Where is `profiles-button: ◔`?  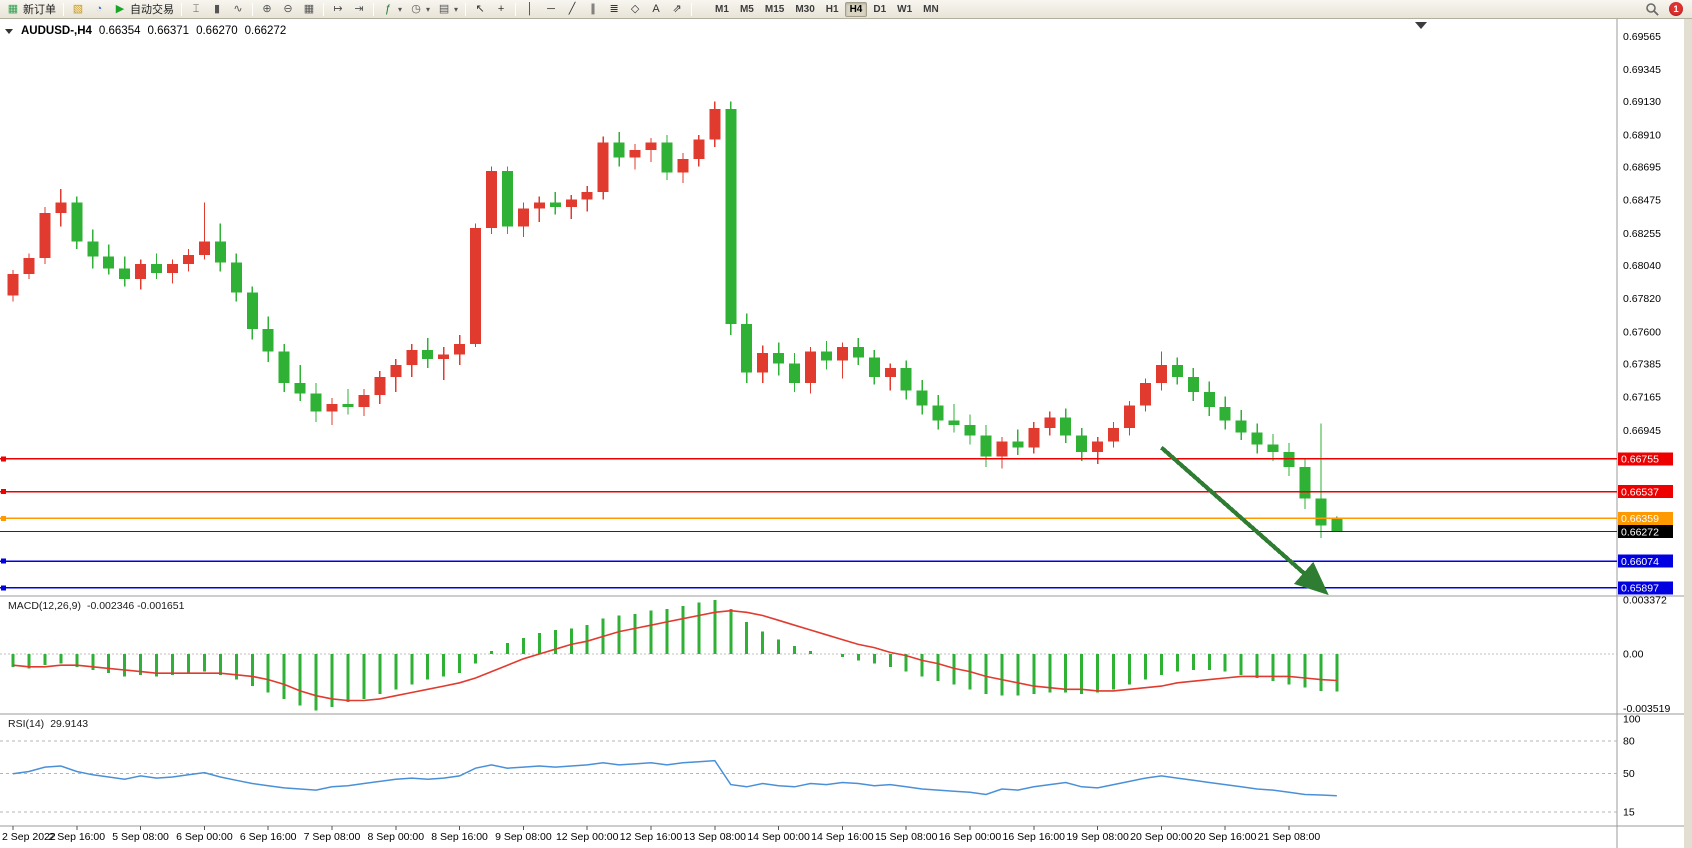 profiles-button: ◔ is located at coordinates (99, 9).